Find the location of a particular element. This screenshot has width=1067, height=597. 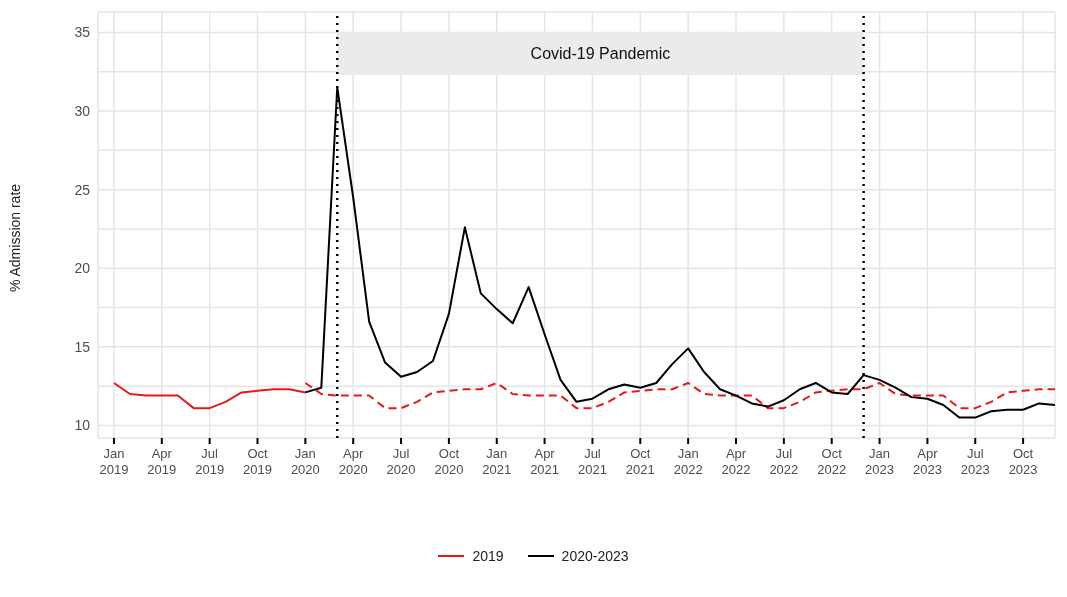

x-tick-label: Apr 2019 is located at coordinates (162, 461).